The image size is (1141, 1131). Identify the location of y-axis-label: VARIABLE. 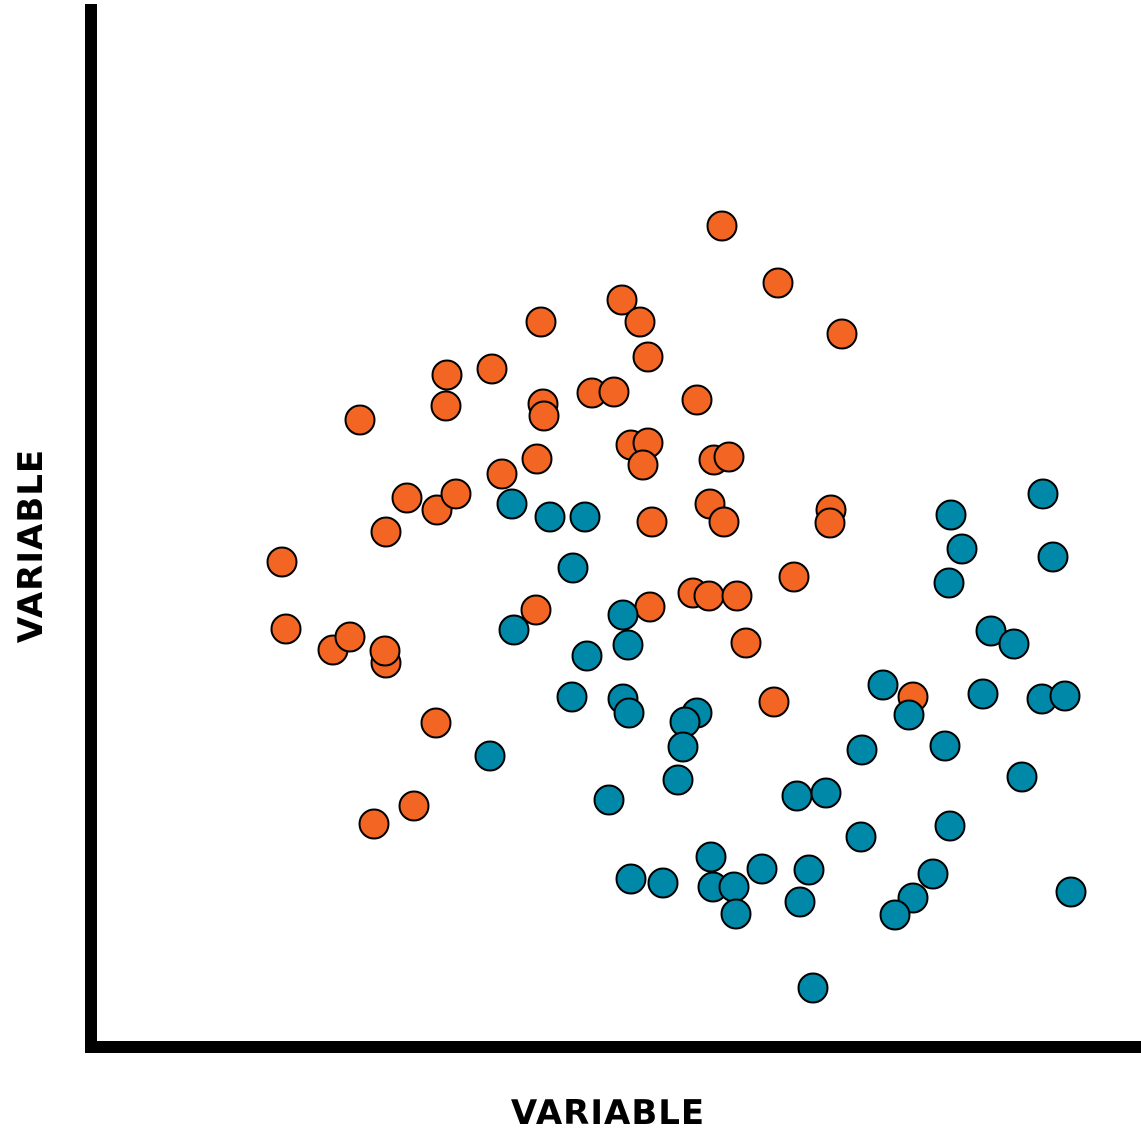
(31, 546).